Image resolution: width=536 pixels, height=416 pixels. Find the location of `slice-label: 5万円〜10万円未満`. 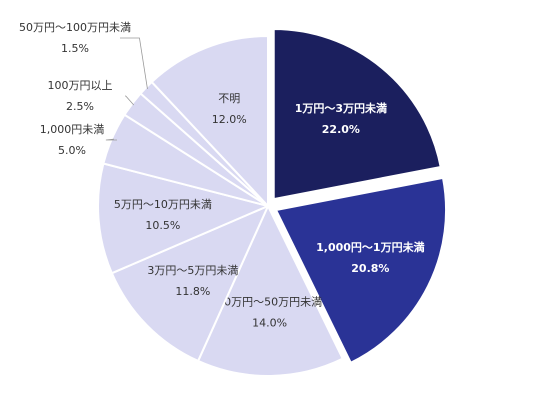

slice-label: 5万円〜10万円未満 is located at coordinates (163, 204).